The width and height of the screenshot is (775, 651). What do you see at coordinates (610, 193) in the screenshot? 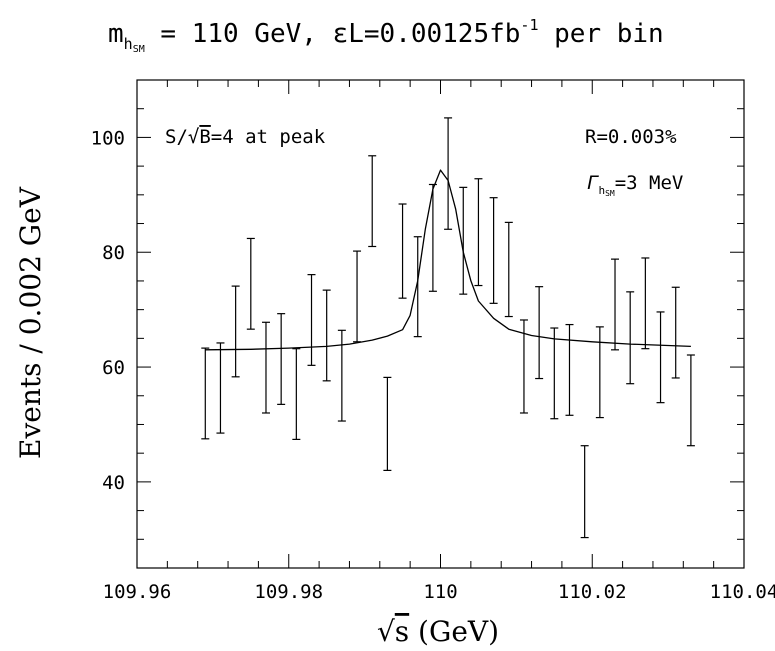
I see `annotation-width-sm: SM` at bounding box center [610, 193].